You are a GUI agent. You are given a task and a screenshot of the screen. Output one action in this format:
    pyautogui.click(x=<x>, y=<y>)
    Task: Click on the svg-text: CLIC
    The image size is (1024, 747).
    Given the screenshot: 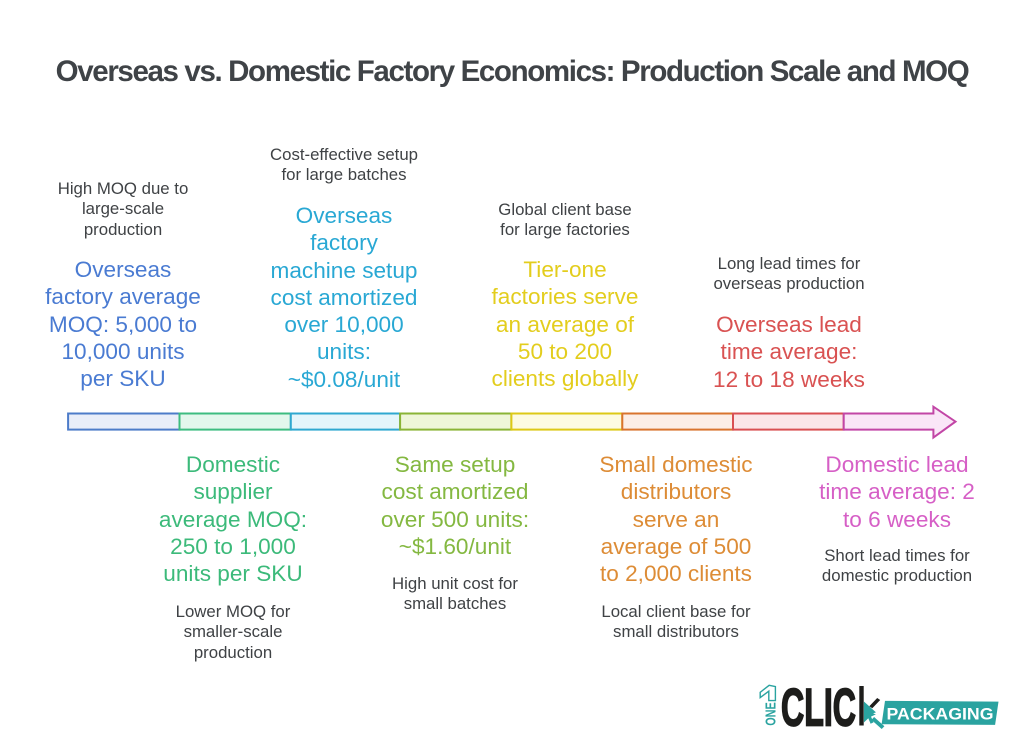 What is the action you would take?
    pyautogui.click(x=818, y=708)
    